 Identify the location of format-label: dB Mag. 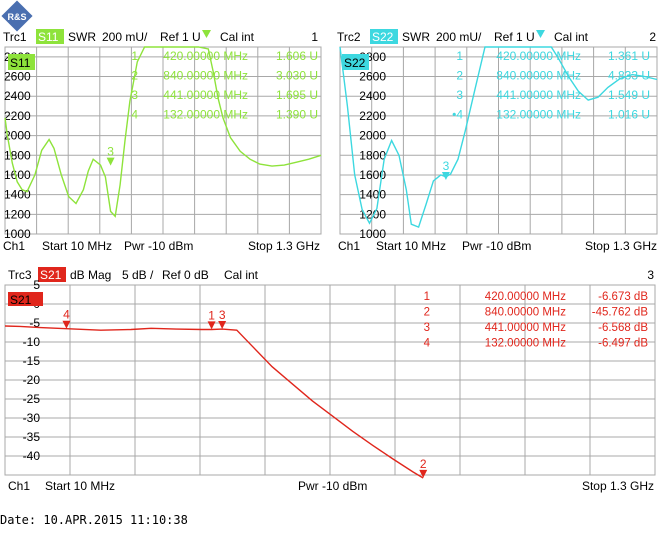
(90, 275).